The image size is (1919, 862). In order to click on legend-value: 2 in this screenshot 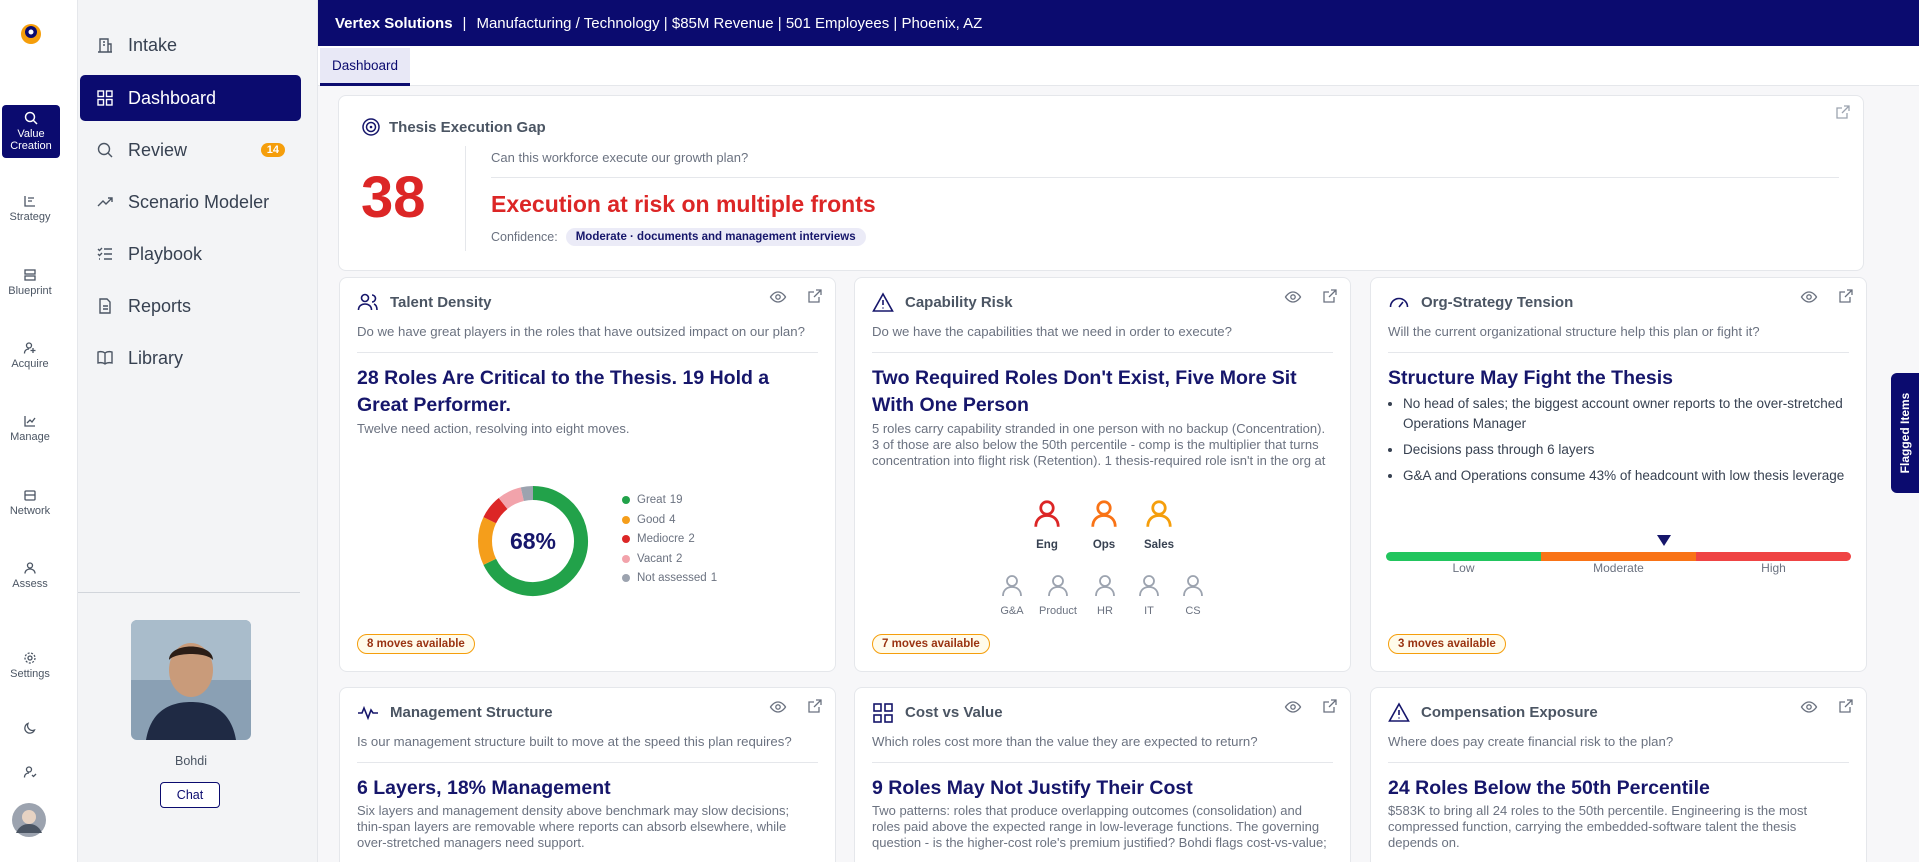, I will do `click(691, 539)`.